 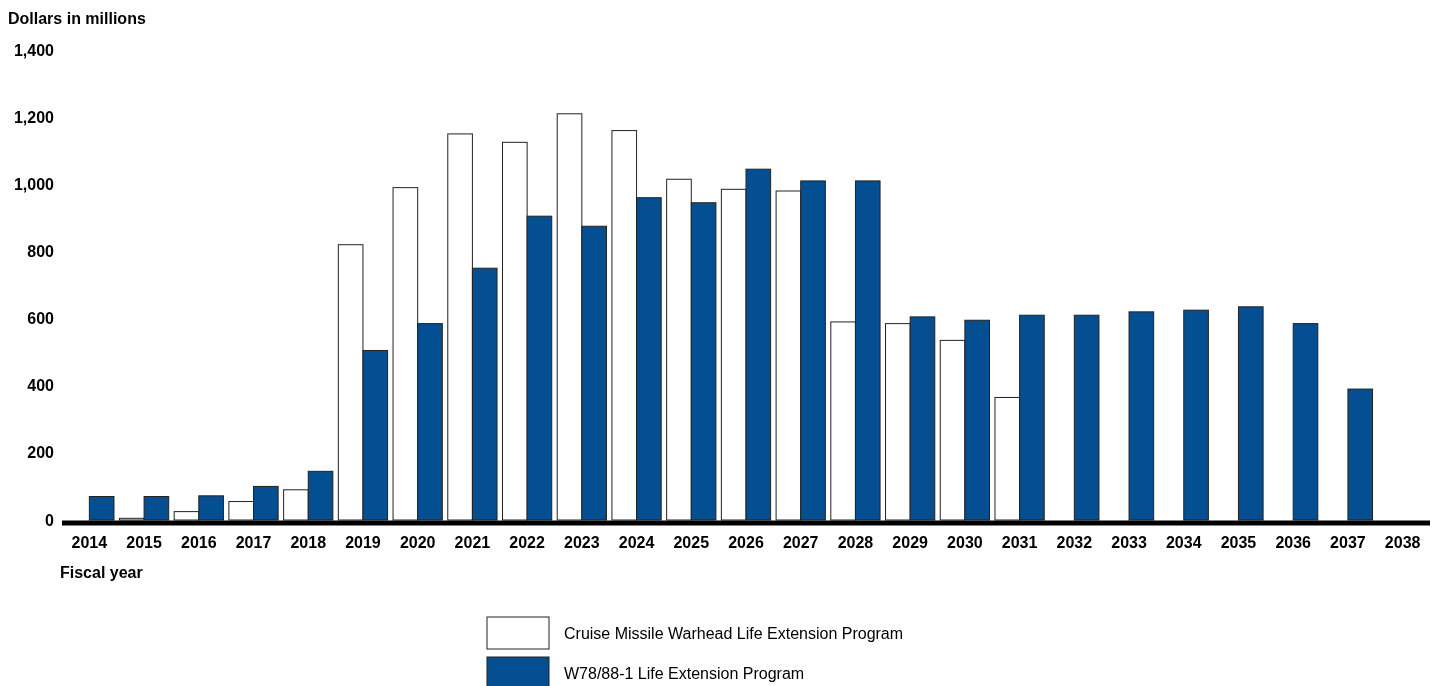 I want to click on x-tick-label: 2029, so click(x=910, y=542).